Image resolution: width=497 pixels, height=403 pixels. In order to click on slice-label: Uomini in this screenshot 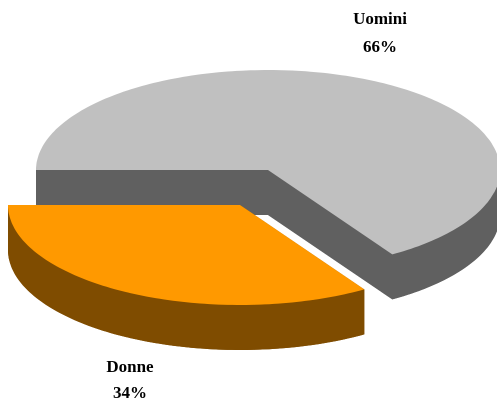, I will do `click(380, 18)`.